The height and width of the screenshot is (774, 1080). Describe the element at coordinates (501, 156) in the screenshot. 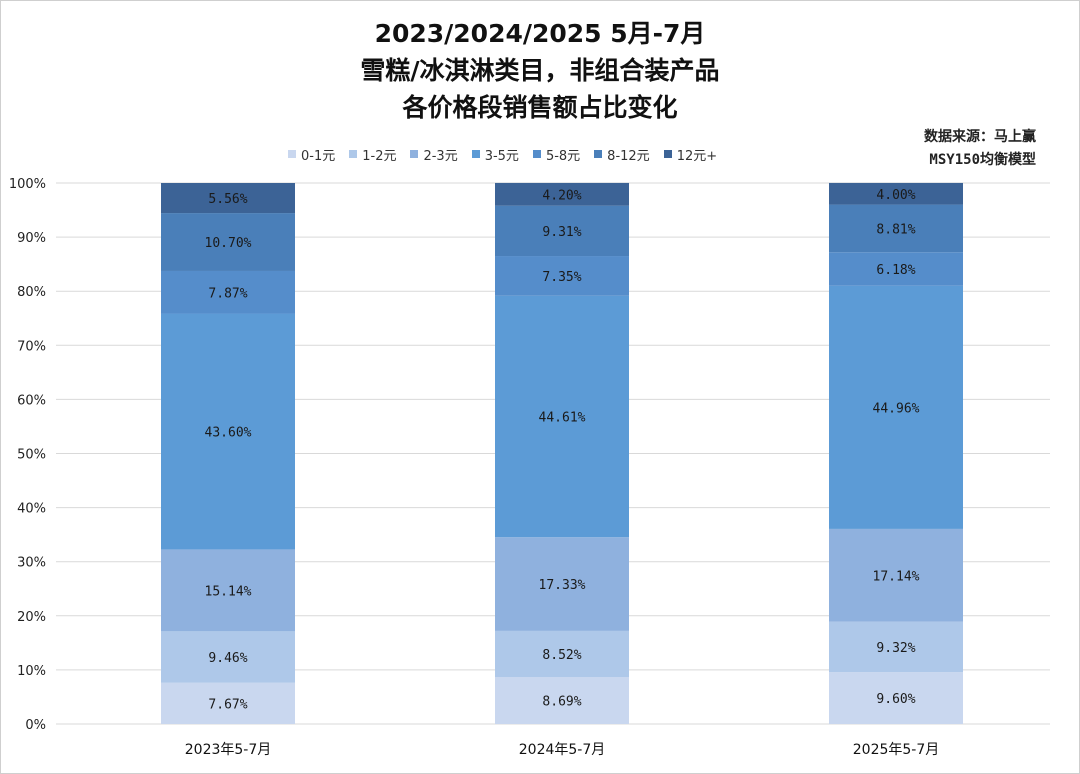

I see `legend-label: 3-5元` at that location.